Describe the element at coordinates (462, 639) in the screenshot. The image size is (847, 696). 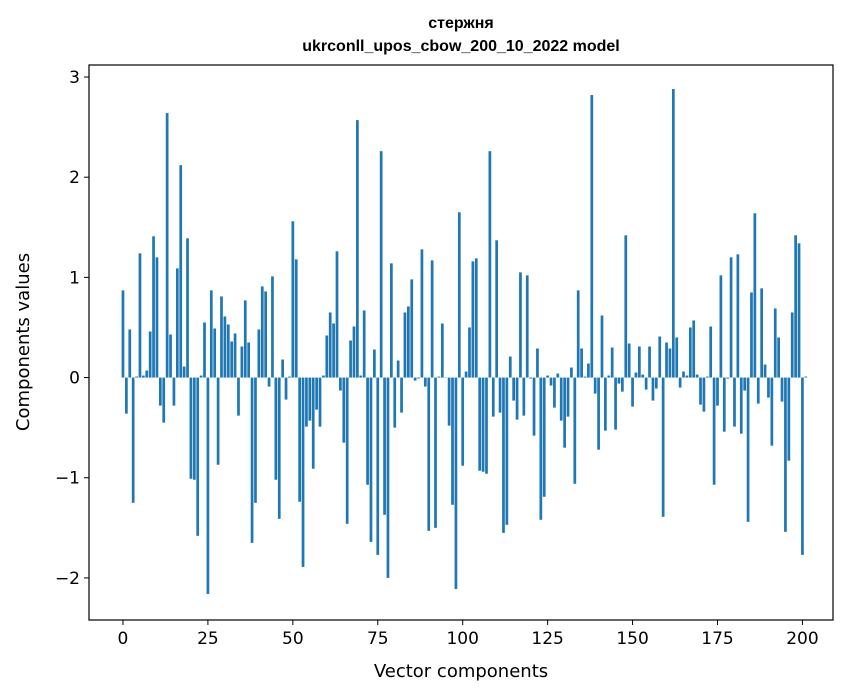
I see `x-tick-label: 100` at that location.